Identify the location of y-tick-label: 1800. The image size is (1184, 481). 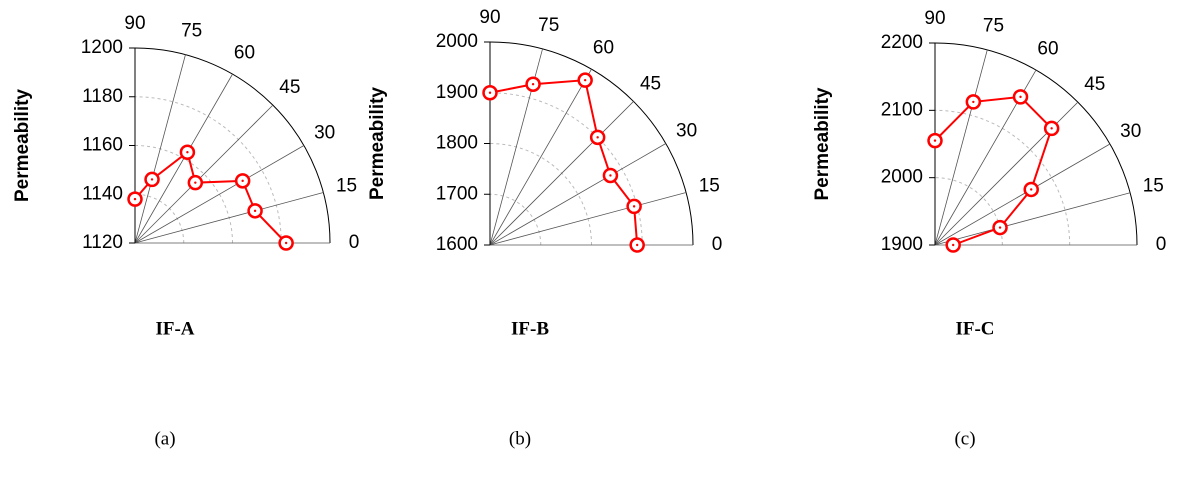
(457, 143).